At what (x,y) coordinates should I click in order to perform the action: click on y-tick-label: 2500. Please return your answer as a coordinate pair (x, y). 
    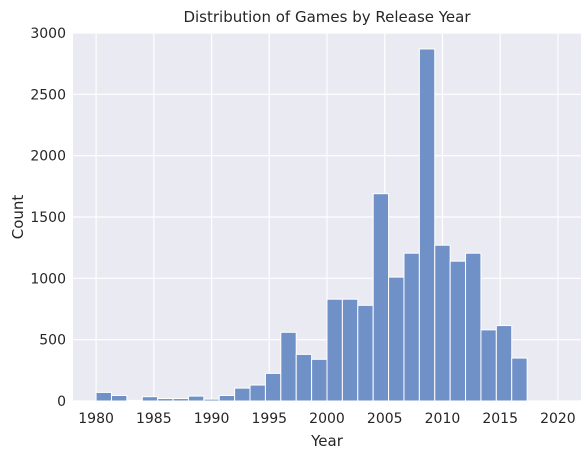
    Looking at the image, I should click on (48, 95).